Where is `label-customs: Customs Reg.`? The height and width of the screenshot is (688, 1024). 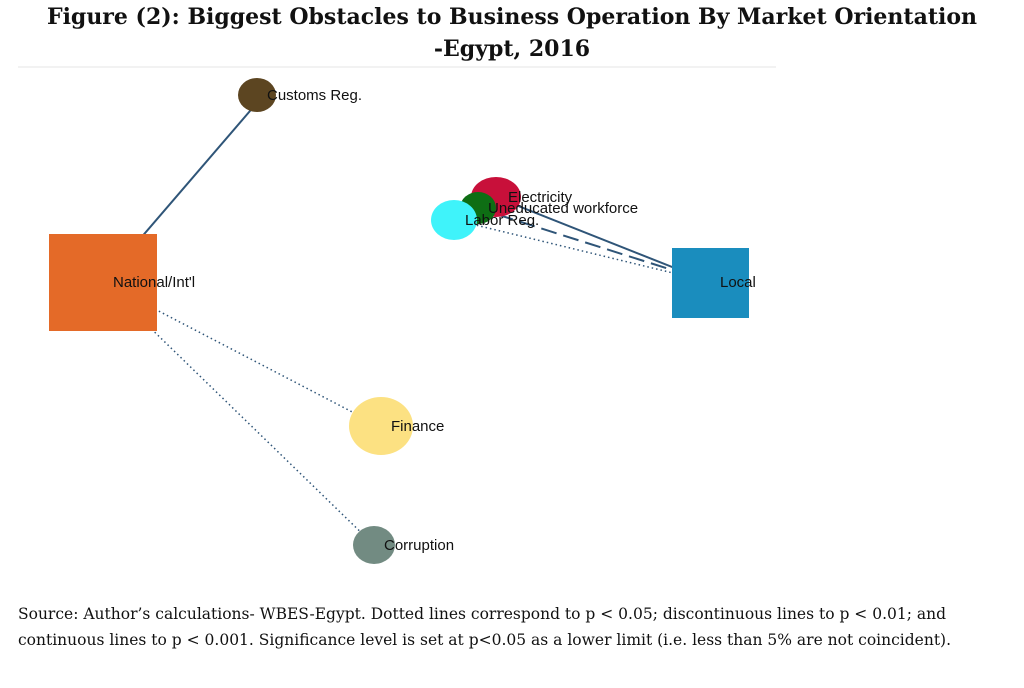 label-customs: Customs Reg. is located at coordinates (314, 95).